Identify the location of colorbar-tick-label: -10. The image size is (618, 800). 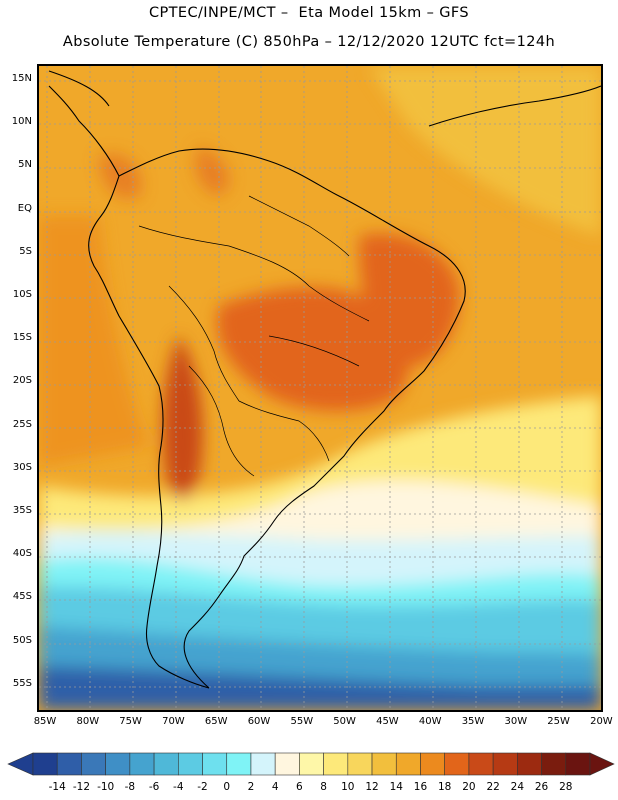
(106, 787).